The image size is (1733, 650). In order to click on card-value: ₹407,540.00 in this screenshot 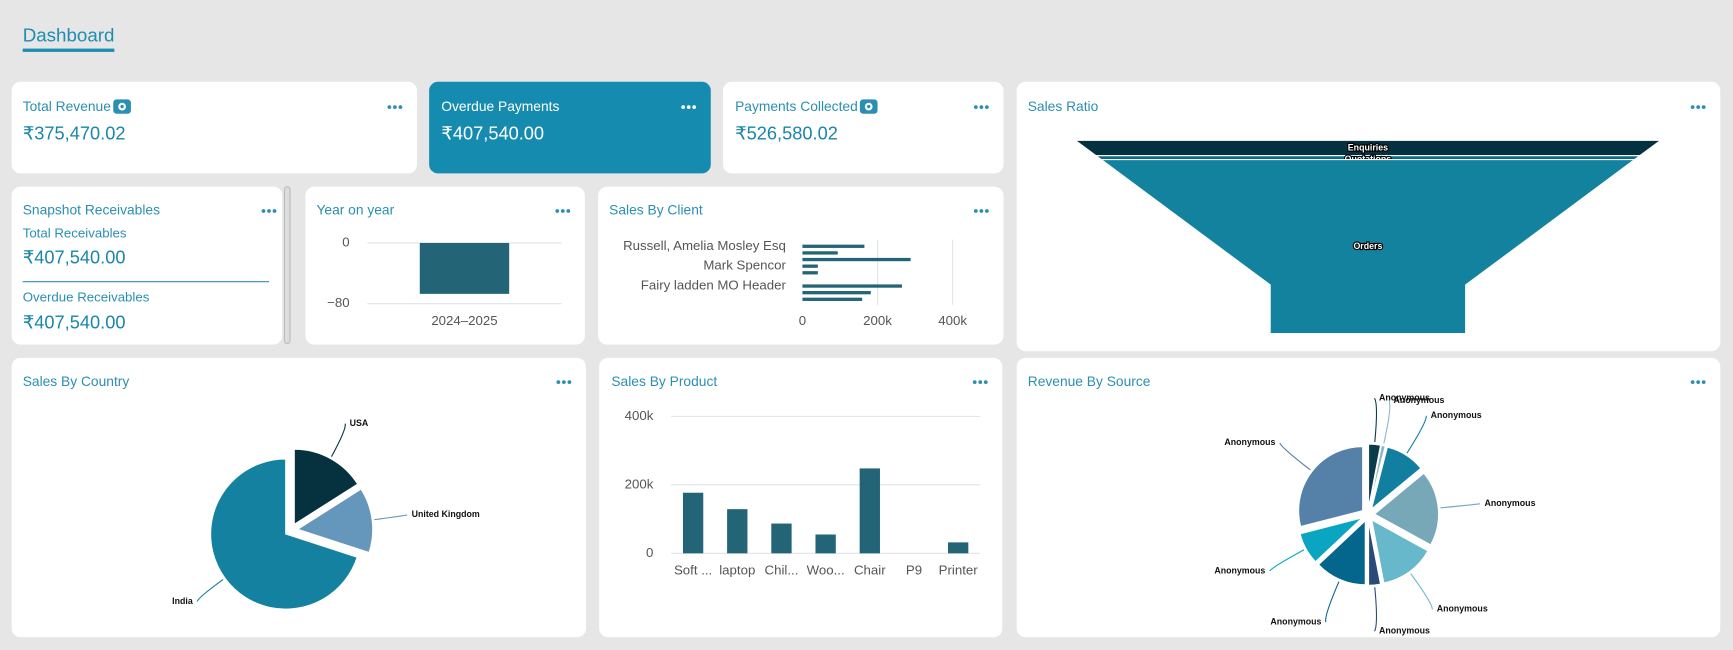, I will do `click(492, 134)`.